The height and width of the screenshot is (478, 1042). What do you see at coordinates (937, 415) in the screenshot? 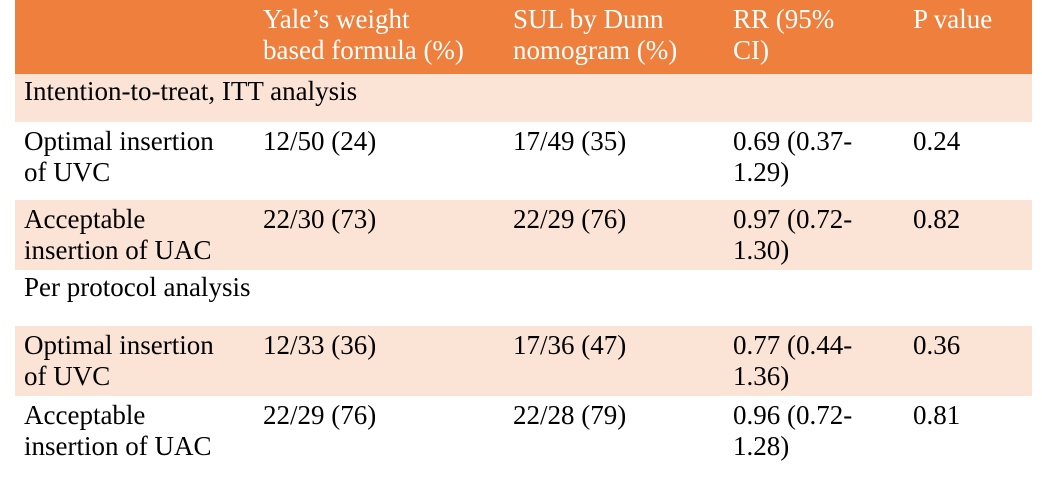
I see `p-value: 0.81` at bounding box center [937, 415].